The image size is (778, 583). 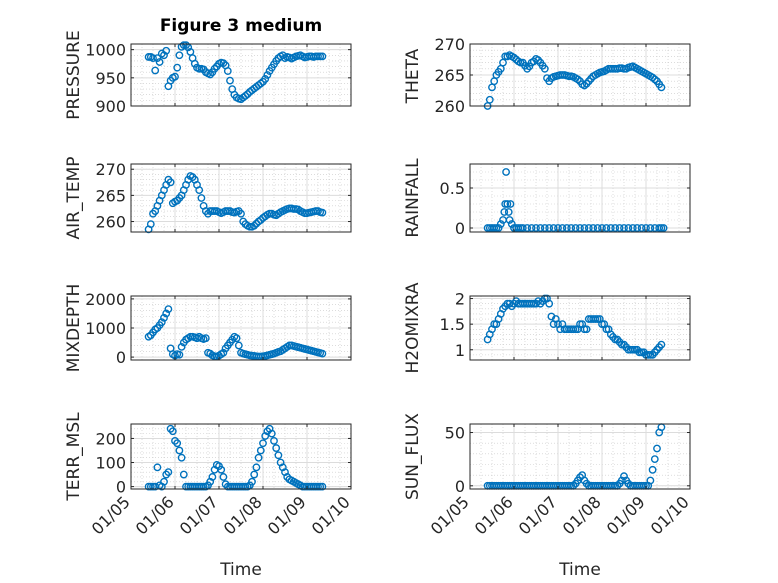 What do you see at coordinates (455, 433) in the screenshot?
I see `y-tick-label: 50` at bounding box center [455, 433].